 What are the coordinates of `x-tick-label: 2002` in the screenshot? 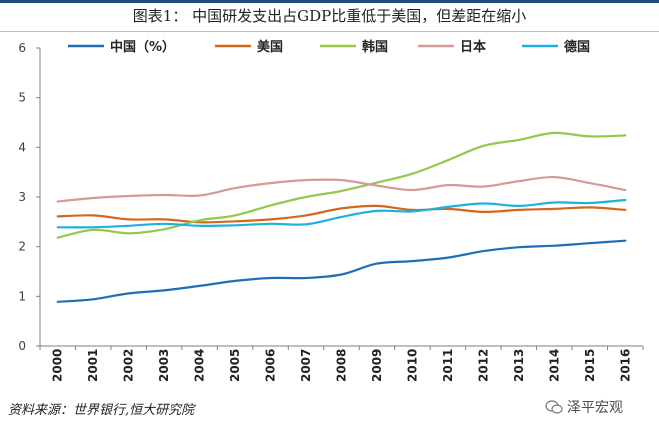 It's located at (129, 365).